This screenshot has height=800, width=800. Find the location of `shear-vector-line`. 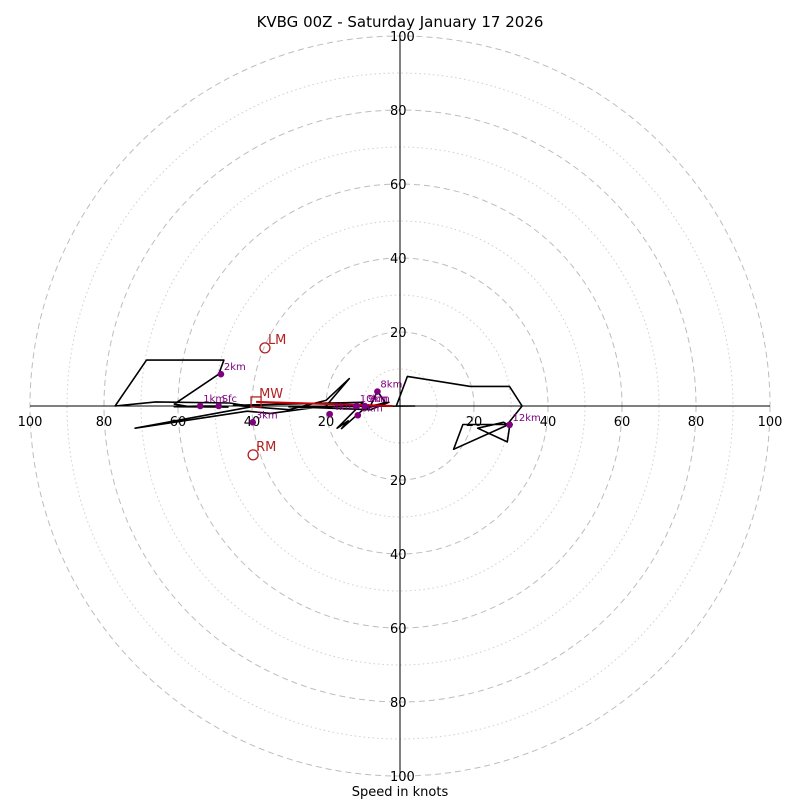

shear-vector-line is located at coordinates (324, 403).